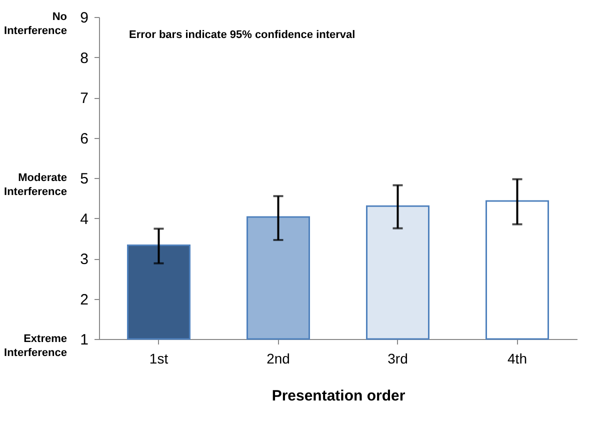 The image size is (603, 421). What do you see at coordinates (84, 18) in the screenshot?
I see `y-tick-label: 9` at bounding box center [84, 18].